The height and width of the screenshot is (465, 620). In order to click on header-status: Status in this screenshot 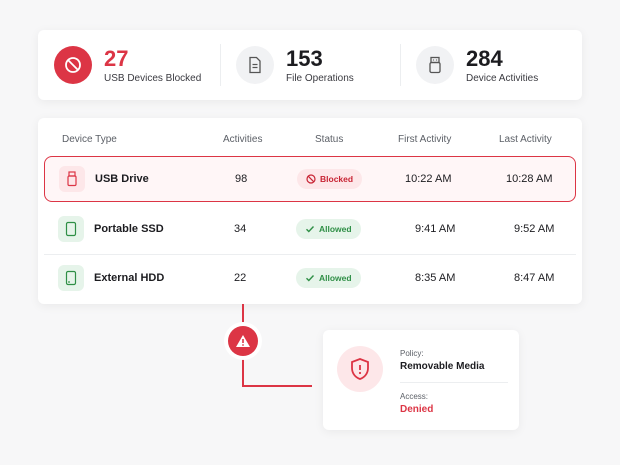, I will do `click(329, 139)`.